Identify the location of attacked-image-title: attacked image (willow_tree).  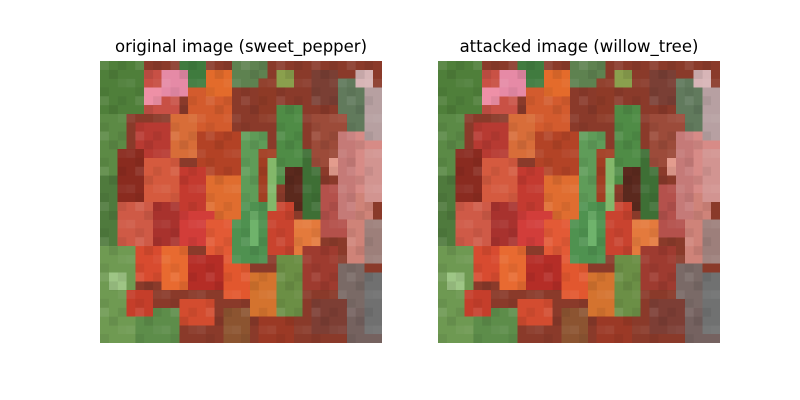
(579, 46).